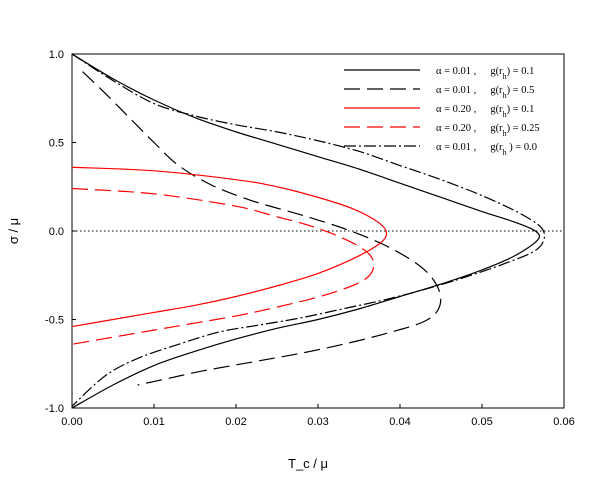 This screenshot has width=593, height=478. I want to click on x-tick-label: 0.05, so click(481, 422).